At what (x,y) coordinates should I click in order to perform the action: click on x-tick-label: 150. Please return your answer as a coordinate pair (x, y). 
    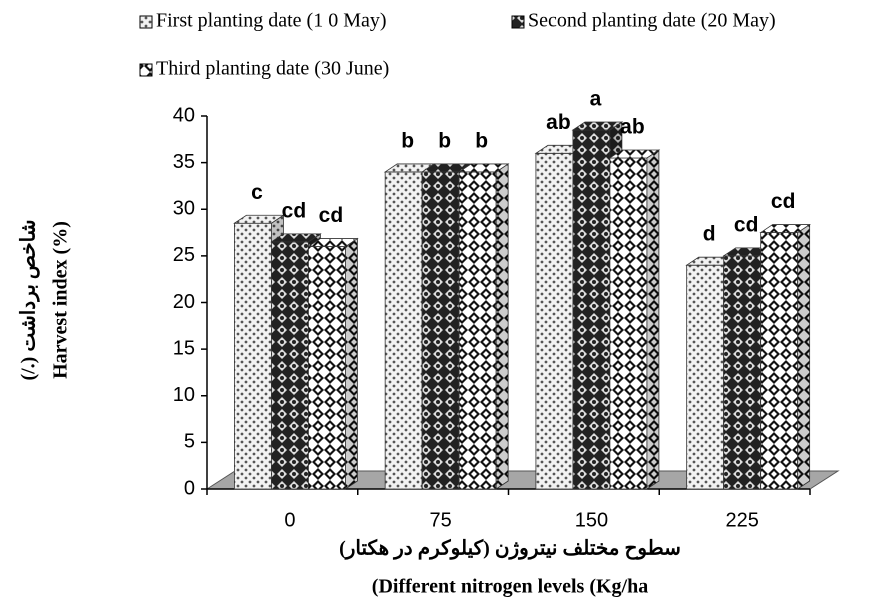
    Looking at the image, I should click on (591, 520).